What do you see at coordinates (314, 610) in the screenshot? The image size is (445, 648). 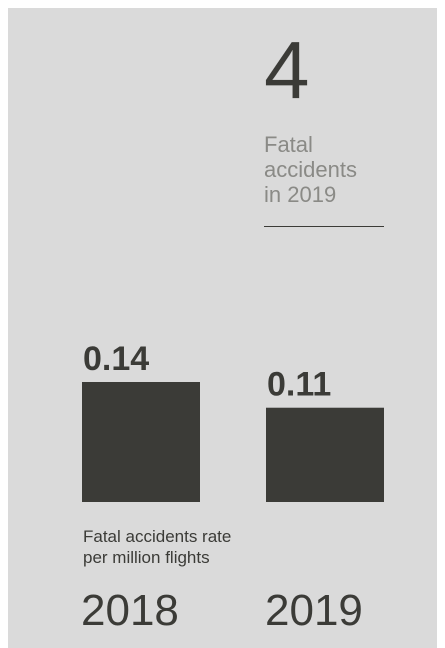 I see `category-label-2019: 2019` at bounding box center [314, 610].